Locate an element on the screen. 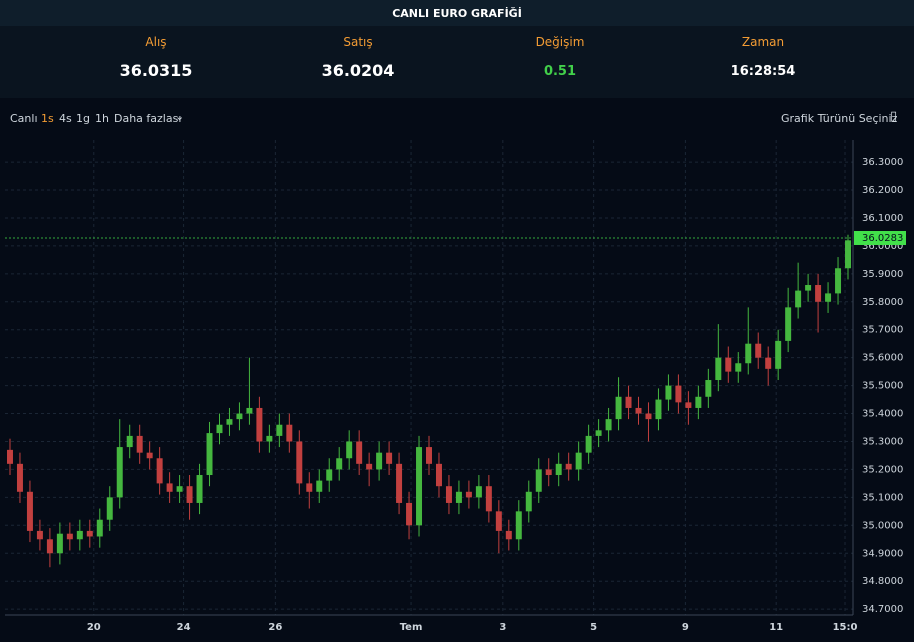 The image size is (914, 642). y-tick-label: 35.8000 is located at coordinates (882, 302).